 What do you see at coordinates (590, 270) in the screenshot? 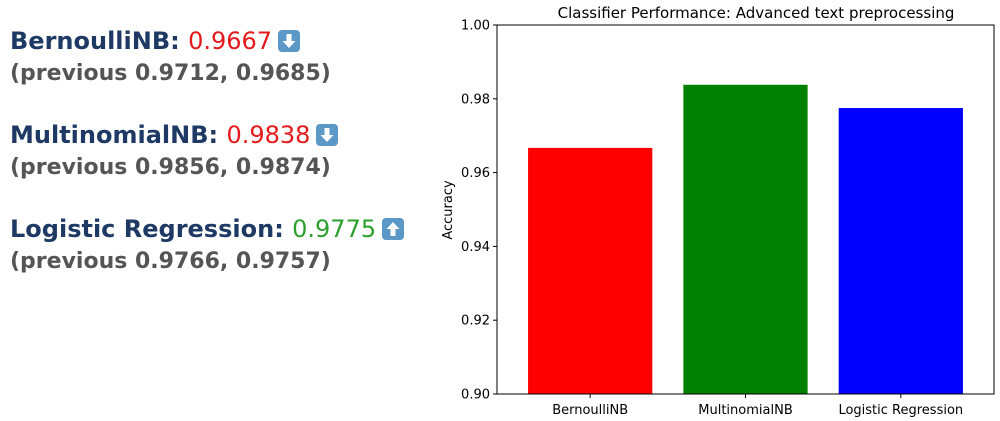
I see `bar-bernoullinb` at bounding box center [590, 270].